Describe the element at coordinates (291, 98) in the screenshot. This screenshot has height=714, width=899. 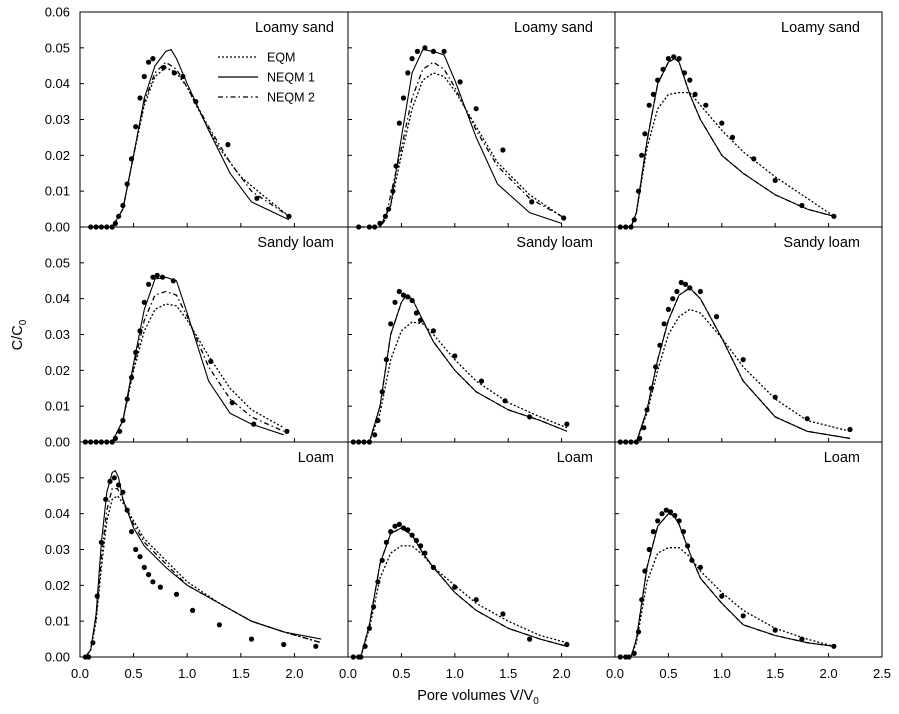
I see `legend-label: NEQM 2` at that location.